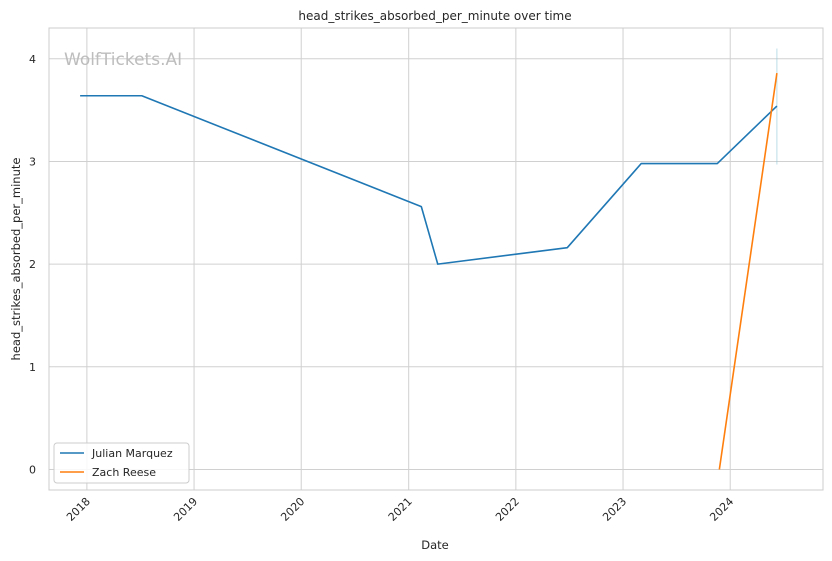 This screenshot has width=832, height=561. I want to click on watermark: WolfTickets.AI, so click(123, 60).